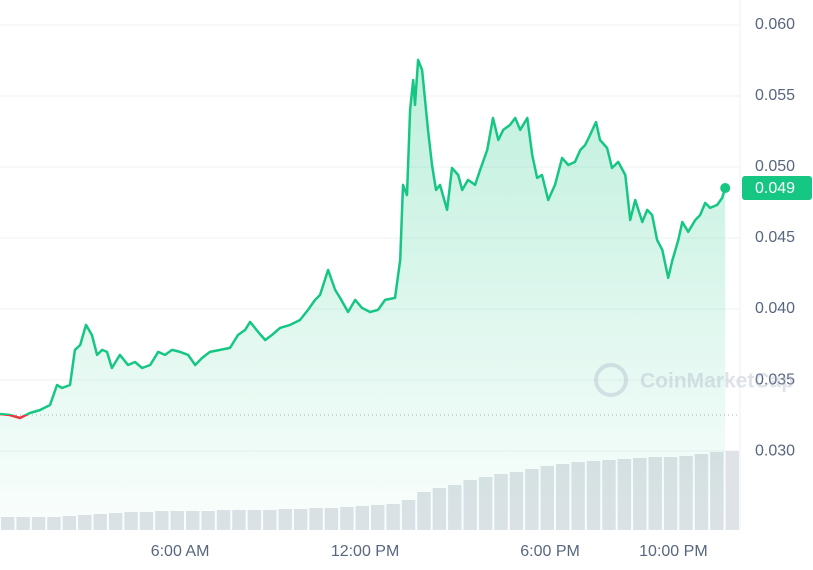 The image size is (813, 570). I want to click on last-point, so click(725, 188).